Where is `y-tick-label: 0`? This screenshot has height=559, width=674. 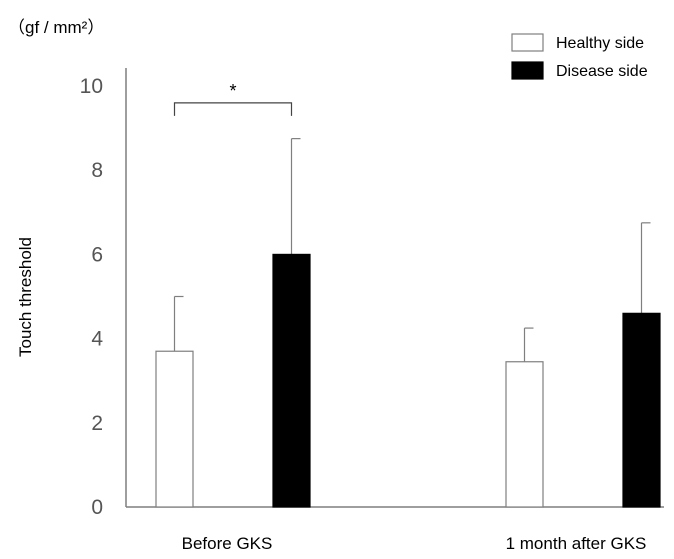 y-tick-label: 0 is located at coordinates (97, 507).